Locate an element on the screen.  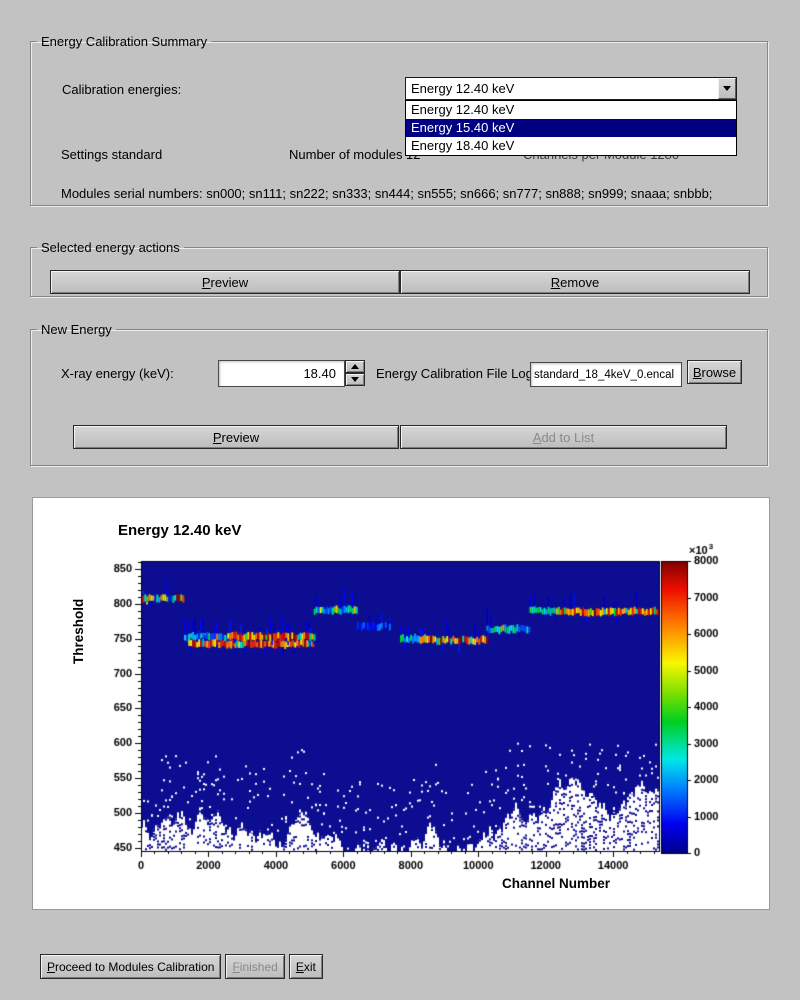
proceed-label: roceed to Modules Calibration is located at coordinates (135, 966).